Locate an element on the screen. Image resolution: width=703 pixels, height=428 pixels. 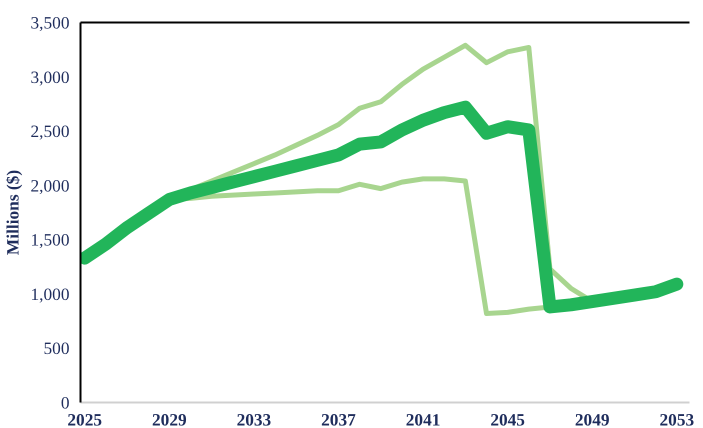
y-tick-label: 2,500 is located at coordinates (50, 132).